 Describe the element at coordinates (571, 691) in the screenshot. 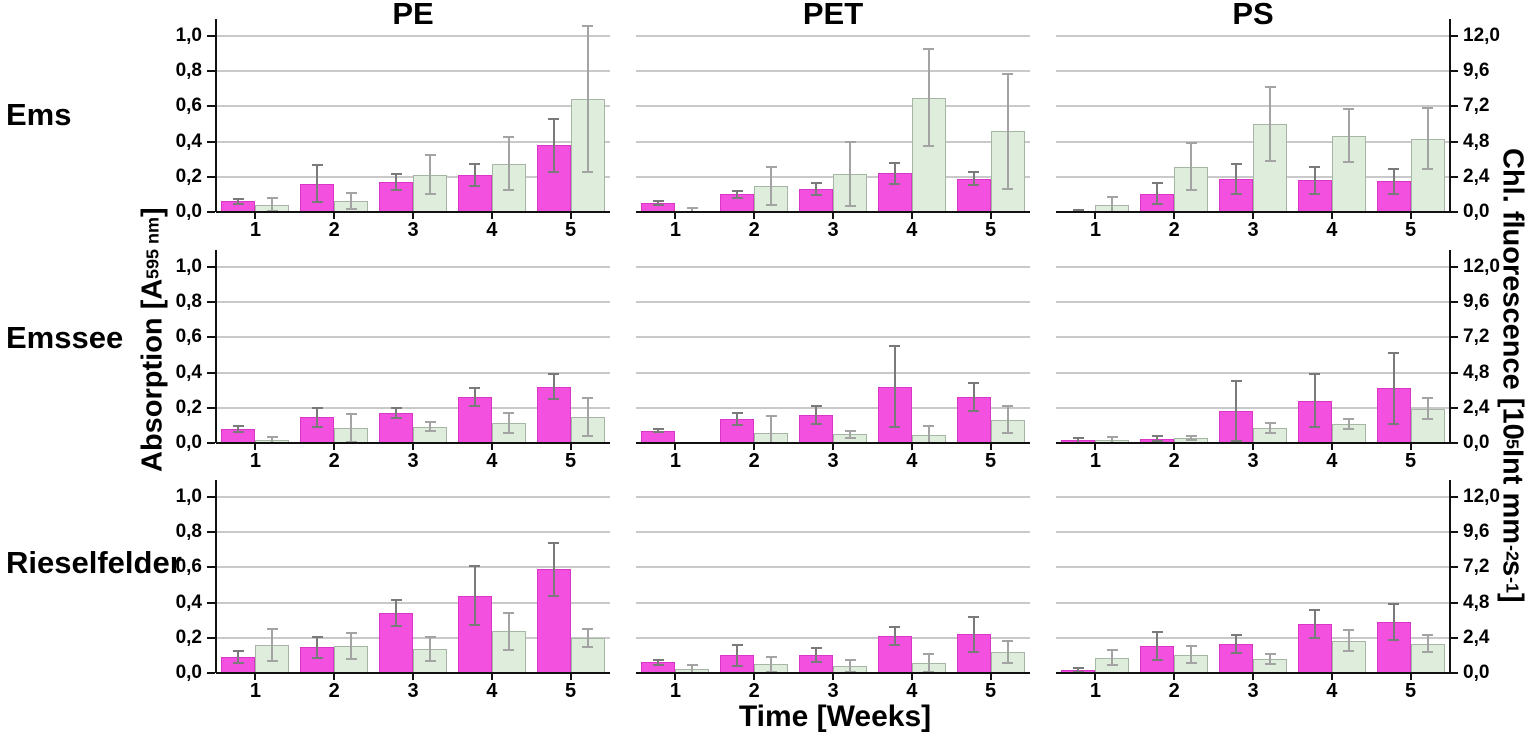

I see `x-tick-label: 5` at that location.